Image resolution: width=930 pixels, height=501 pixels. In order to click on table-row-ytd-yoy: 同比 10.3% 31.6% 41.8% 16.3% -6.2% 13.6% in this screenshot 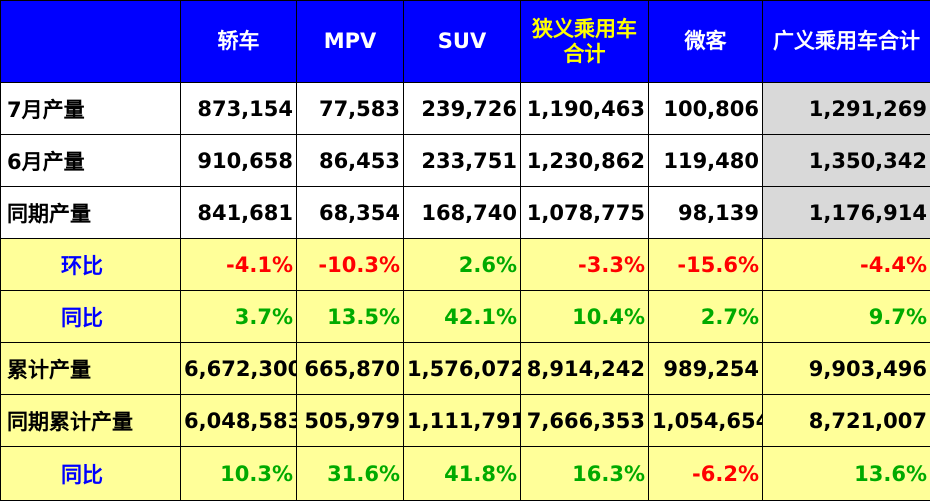, I will do `click(465, 474)`.